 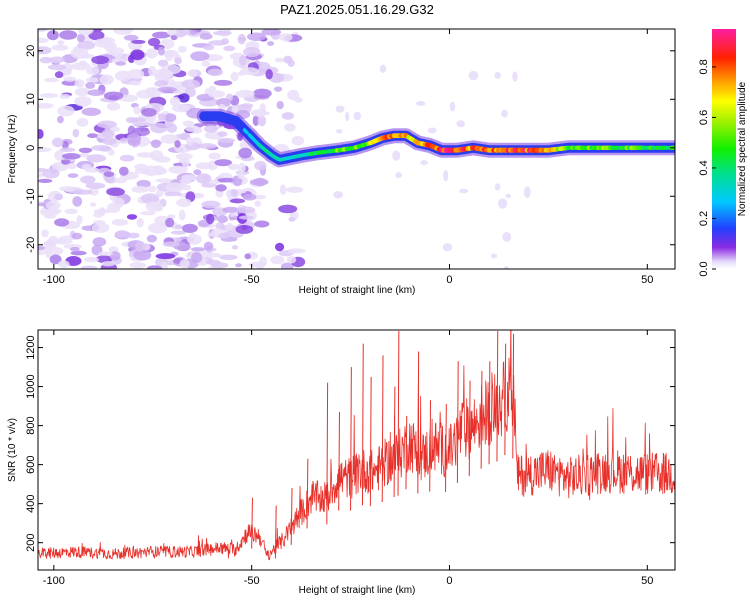 I want to click on spectrogram-y-tick-label: 20, so click(x=31, y=51).